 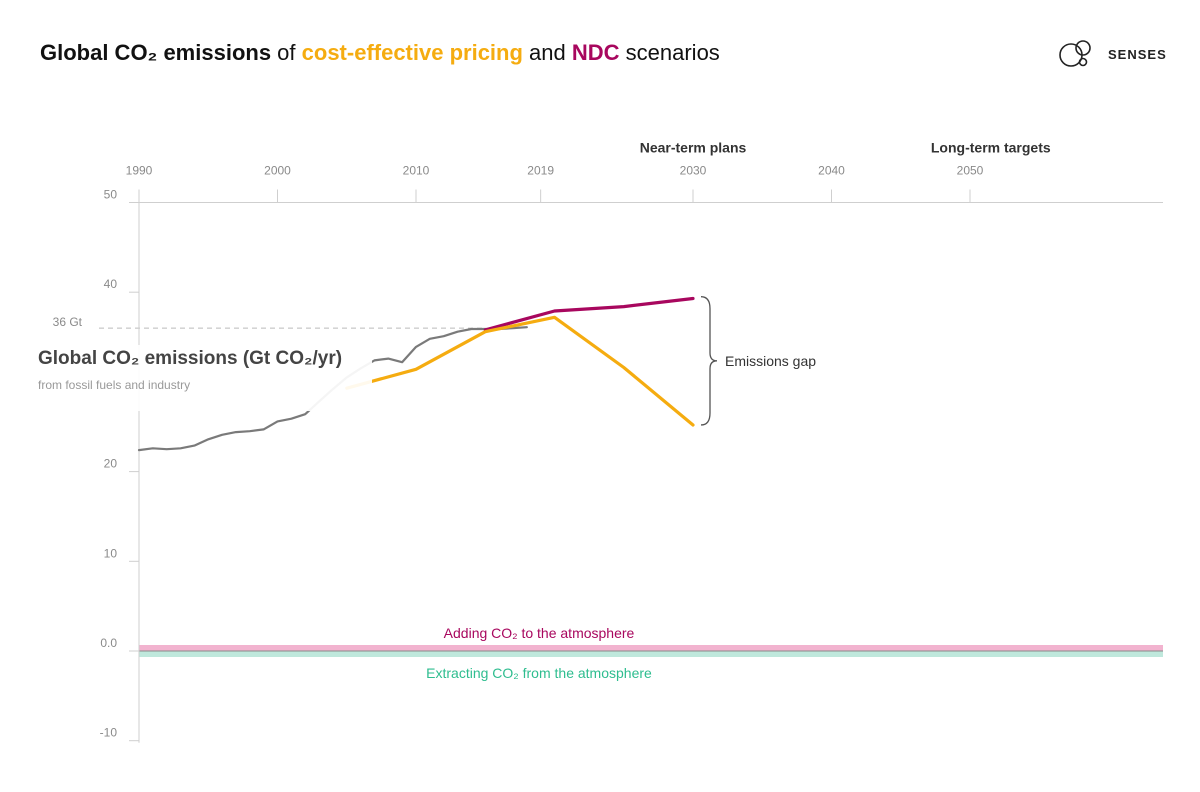 I want to click on section-label-long-term: Long-term targets, so click(x=991, y=148).